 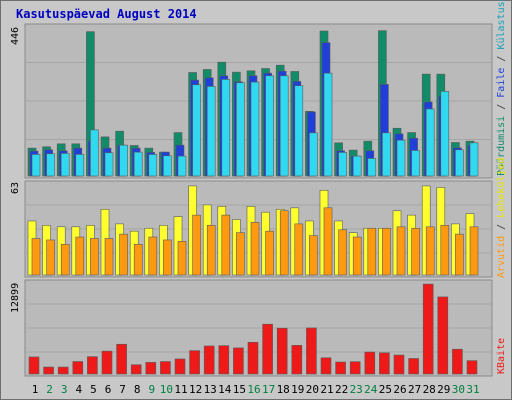 I want to click on middle-legend: Arvutid / Leheküljed, so click(x=501, y=218).